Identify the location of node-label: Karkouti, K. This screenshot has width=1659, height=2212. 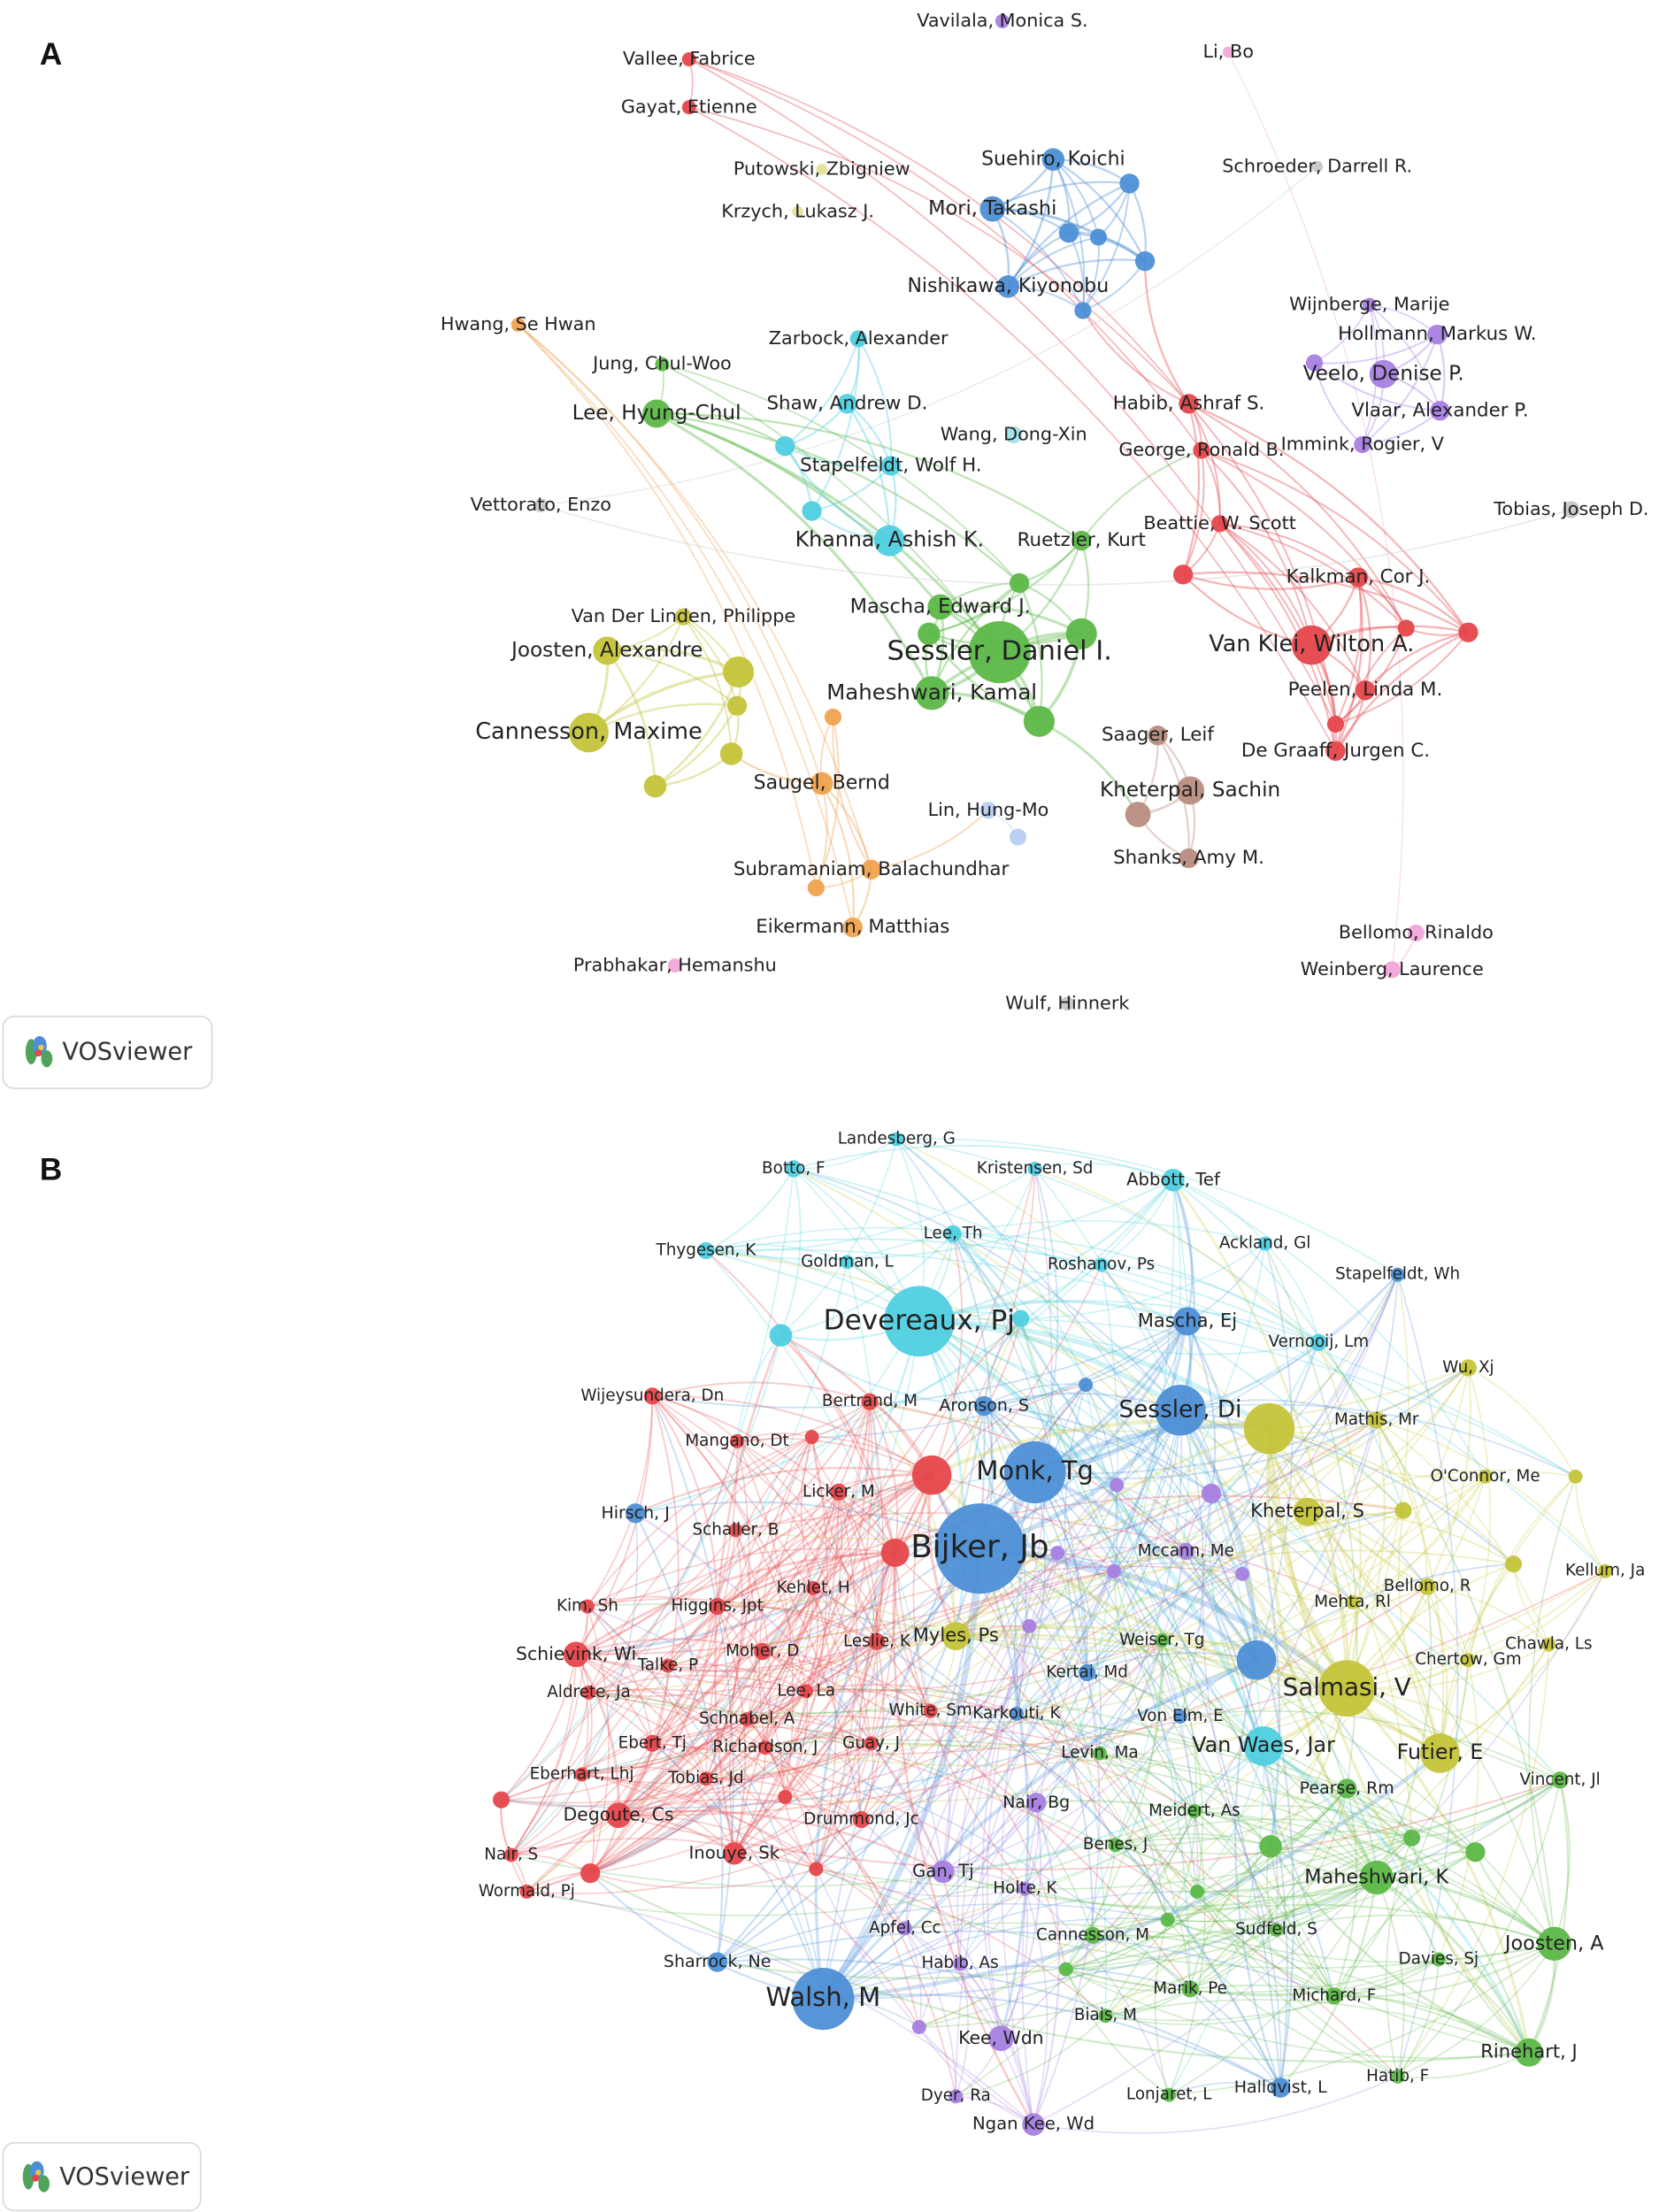
(1017, 1713).